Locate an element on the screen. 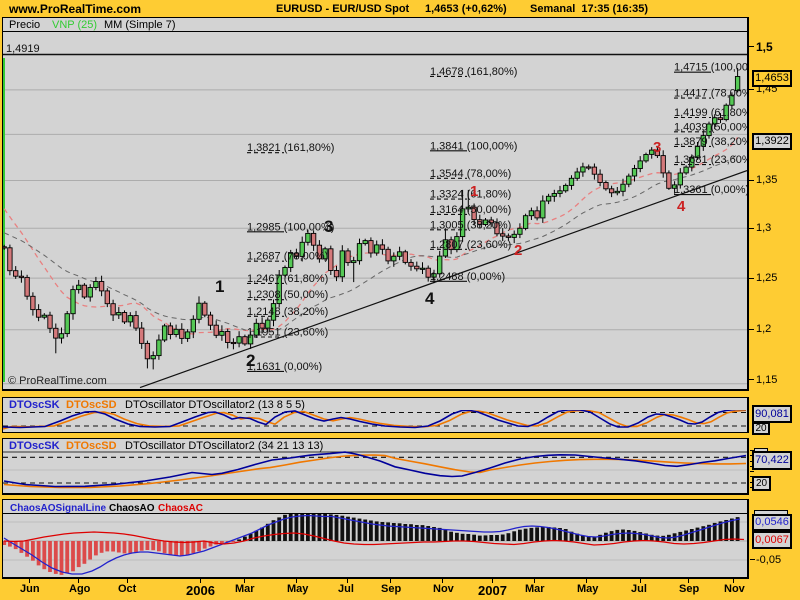 The height and width of the screenshot is (600, 800). svg-text: 1,2687 (78,00%) is located at coordinates (287, 257).